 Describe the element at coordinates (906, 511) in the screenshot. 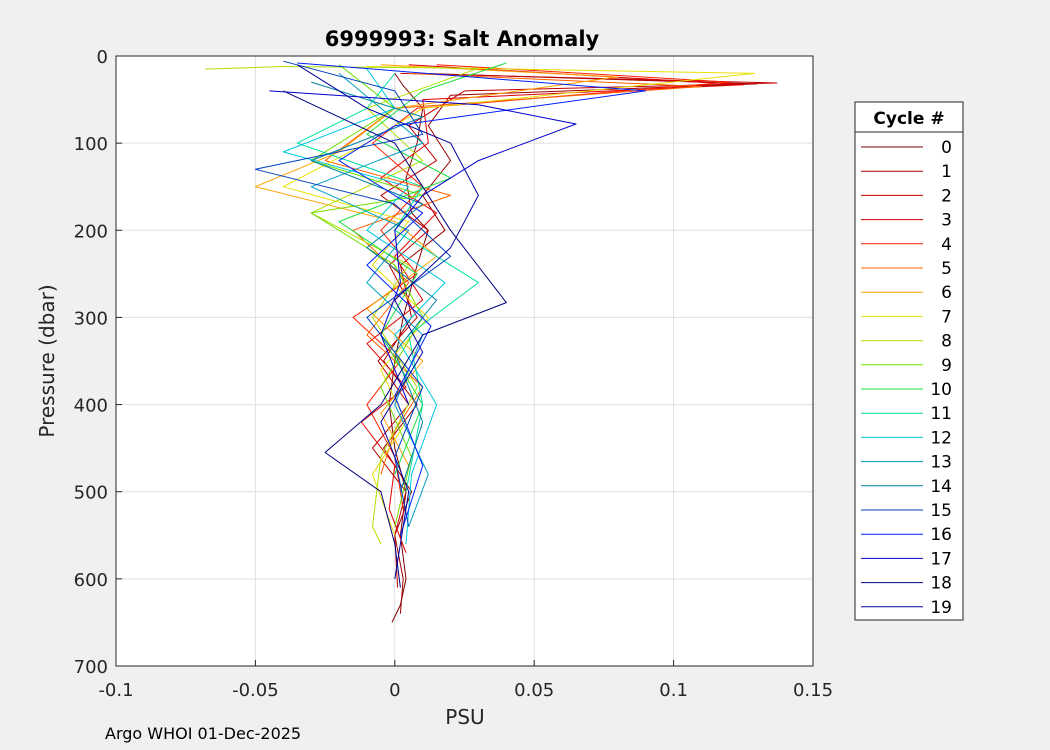

I see `legend-entry: 15` at that location.